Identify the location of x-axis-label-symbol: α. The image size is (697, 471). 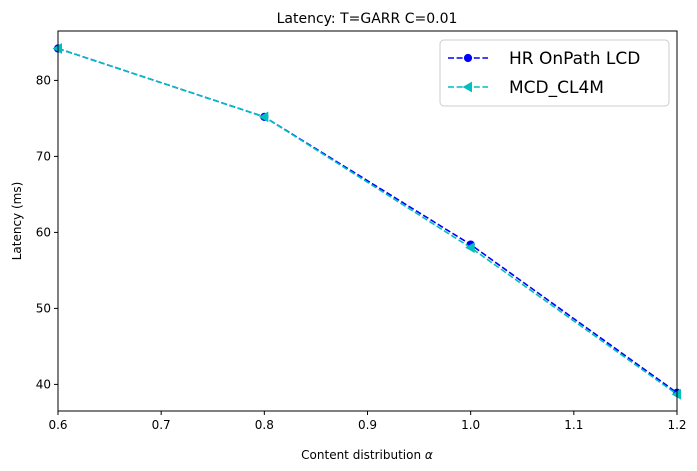
(429, 455).